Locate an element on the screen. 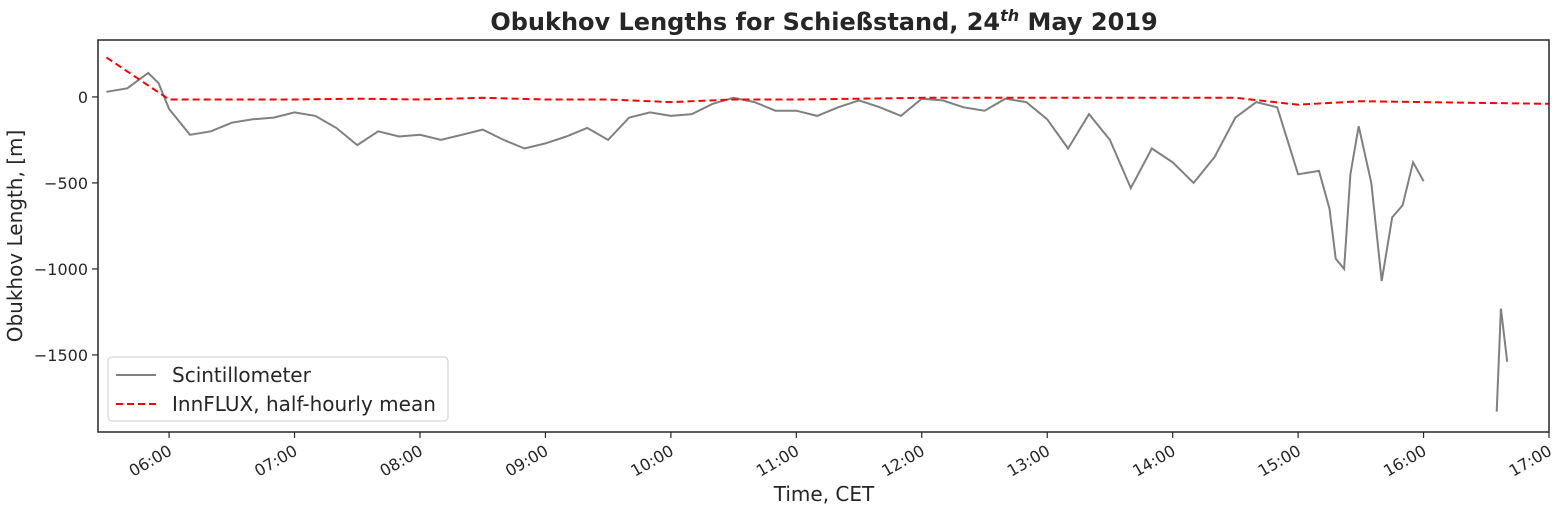  x-tick-label: 07:00 is located at coordinates (275, 461).